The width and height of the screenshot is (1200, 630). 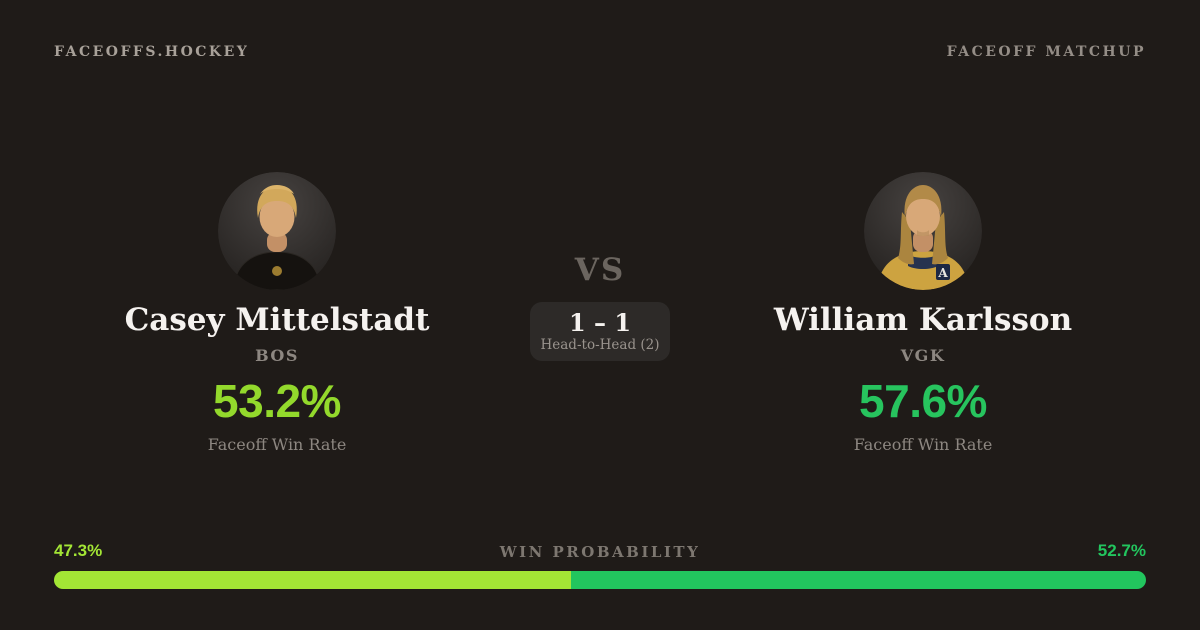 What do you see at coordinates (600, 345) in the screenshot?
I see `head-to-head-caption: Head-to-Head (2)` at bounding box center [600, 345].